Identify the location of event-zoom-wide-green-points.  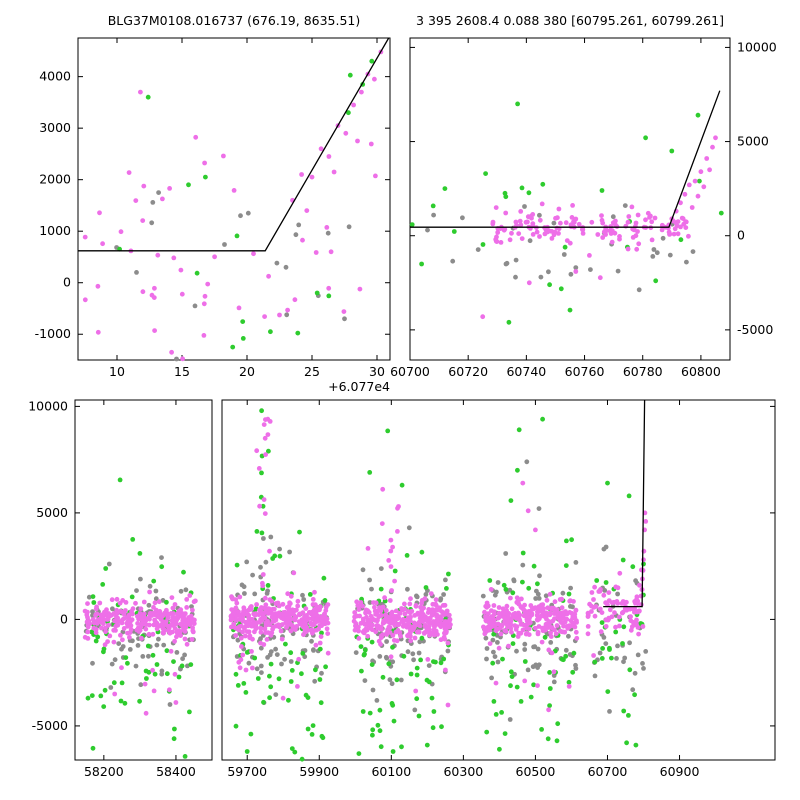
(566, 213).